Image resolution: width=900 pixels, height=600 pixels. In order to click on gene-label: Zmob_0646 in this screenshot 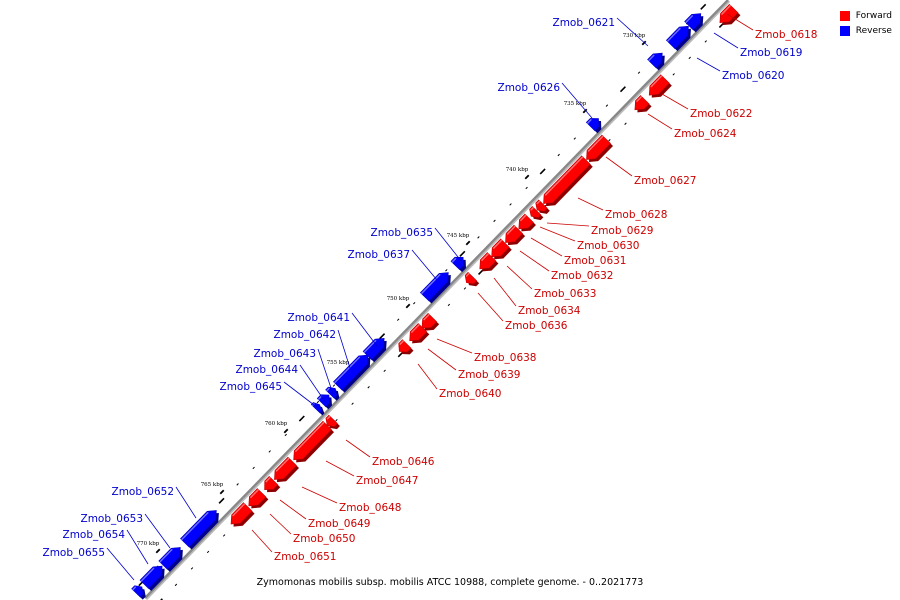, I will do `click(403, 462)`.